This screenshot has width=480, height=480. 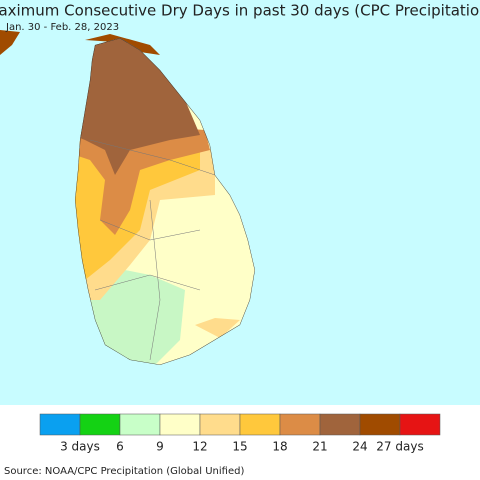 What do you see at coordinates (10, 42) in the screenshot?
I see `india-coast` at bounding box center [10, 42].